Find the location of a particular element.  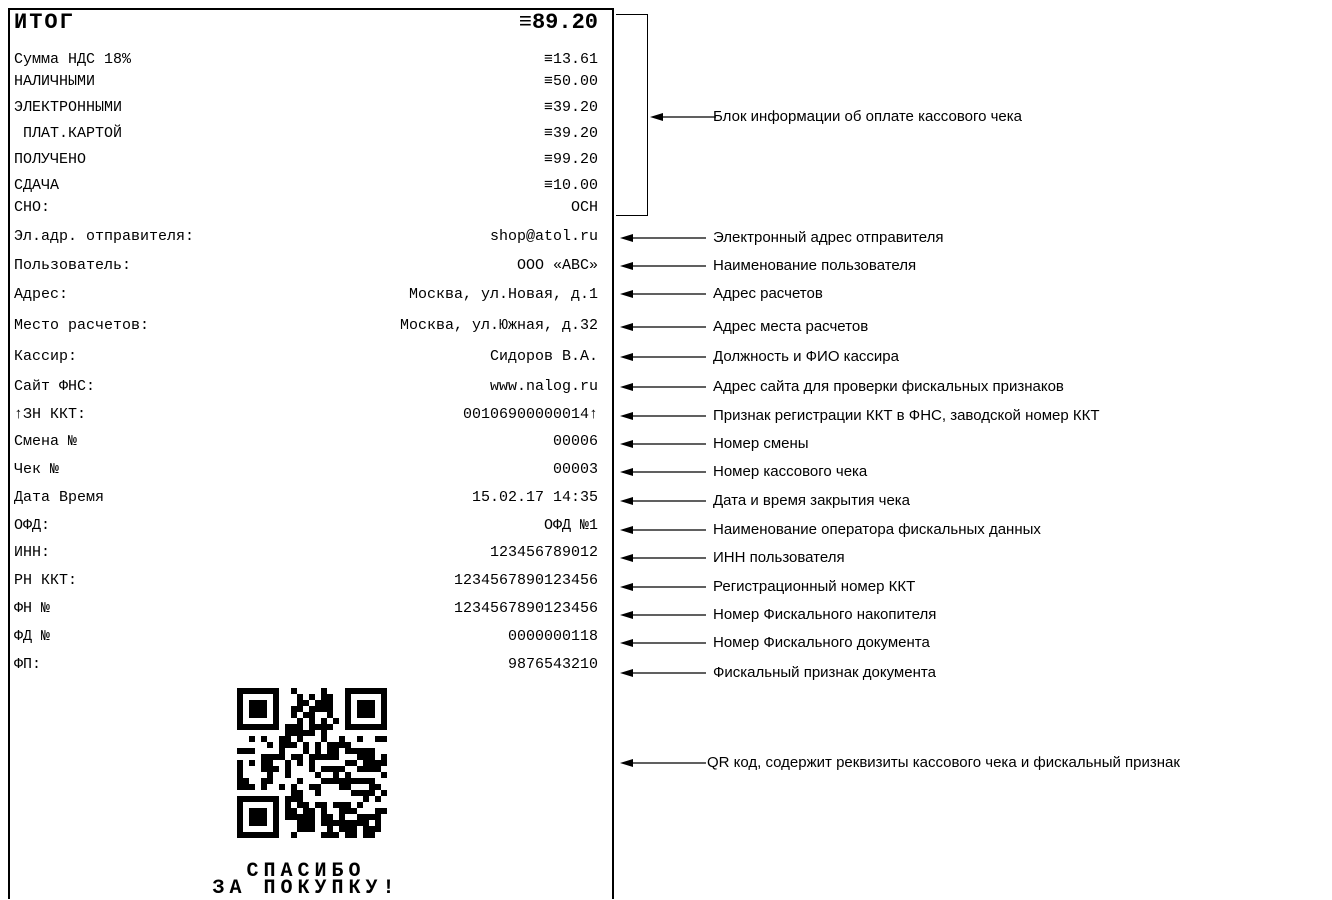

receipt-row-value: 123456789012 is located at coordinates (543, 552).